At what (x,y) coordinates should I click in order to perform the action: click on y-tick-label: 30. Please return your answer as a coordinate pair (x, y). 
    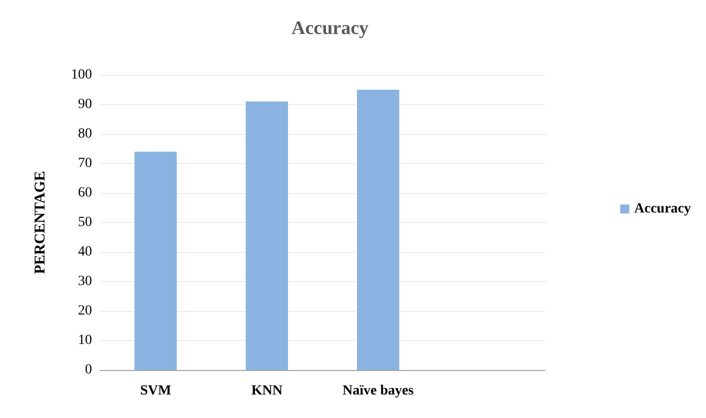
    Looking at the image, I should click on (85, 281).